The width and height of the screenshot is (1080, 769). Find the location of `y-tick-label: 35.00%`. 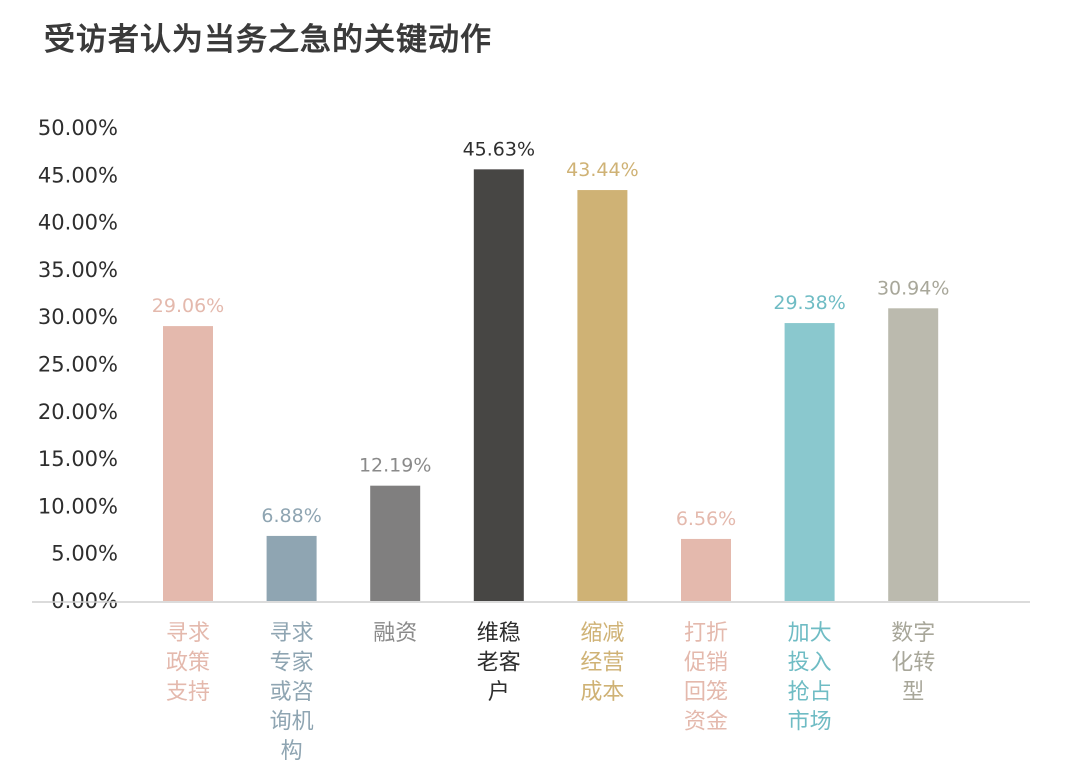

y-tick-label: 35.00% is located at coordinates (78, 270).